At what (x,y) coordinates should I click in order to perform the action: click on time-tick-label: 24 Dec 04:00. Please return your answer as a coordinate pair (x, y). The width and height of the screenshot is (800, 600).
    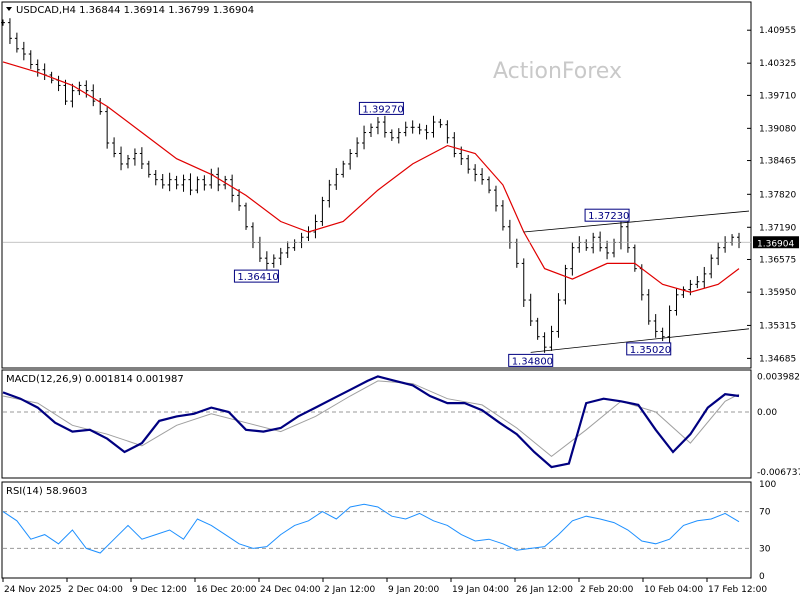
    Looking at the image, I should click on (290, 590).